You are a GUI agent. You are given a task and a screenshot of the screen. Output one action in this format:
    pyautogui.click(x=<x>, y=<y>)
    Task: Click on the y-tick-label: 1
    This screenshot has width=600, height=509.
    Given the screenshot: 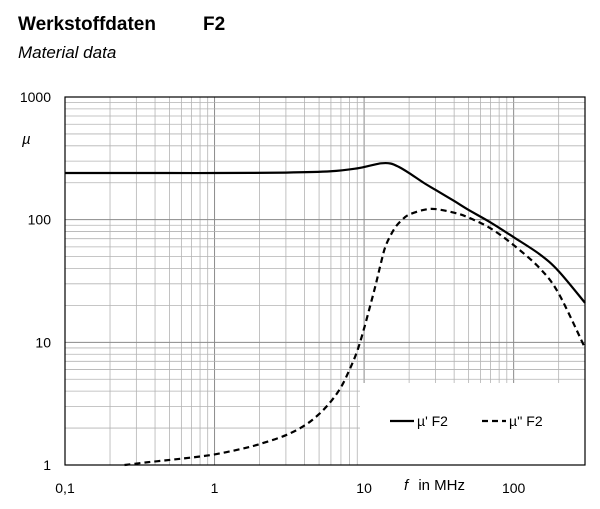 What is the action you would take?
    pyautogui.click(x=47, y=465)
    